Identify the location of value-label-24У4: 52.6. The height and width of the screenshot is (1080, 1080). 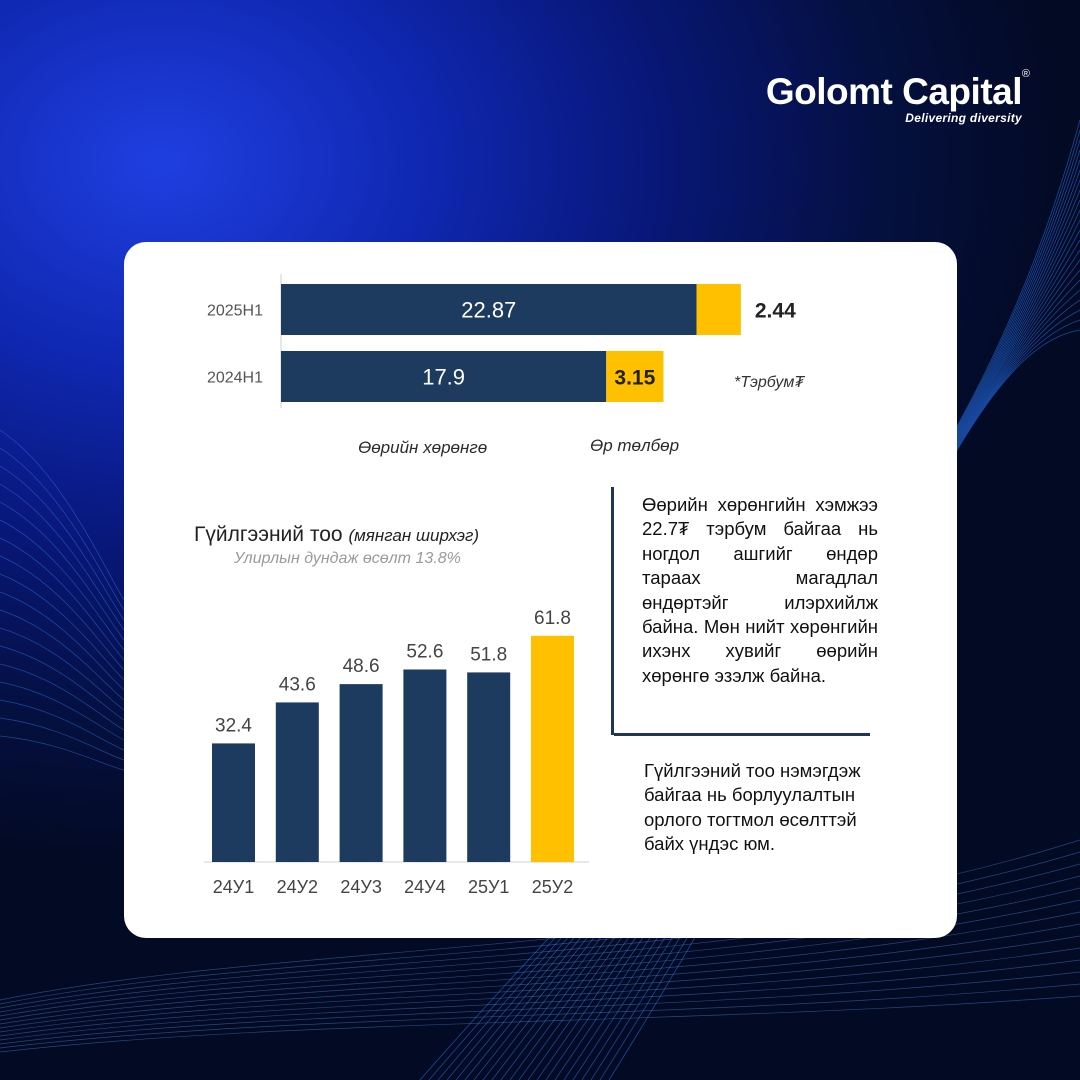
(424, 651).